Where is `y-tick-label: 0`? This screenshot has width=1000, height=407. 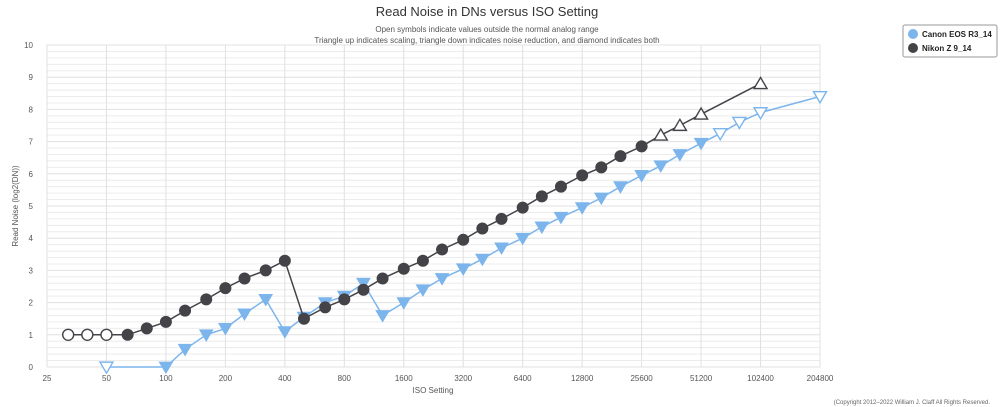 y-tick-label: 0 is located at coordinates (31, 367).